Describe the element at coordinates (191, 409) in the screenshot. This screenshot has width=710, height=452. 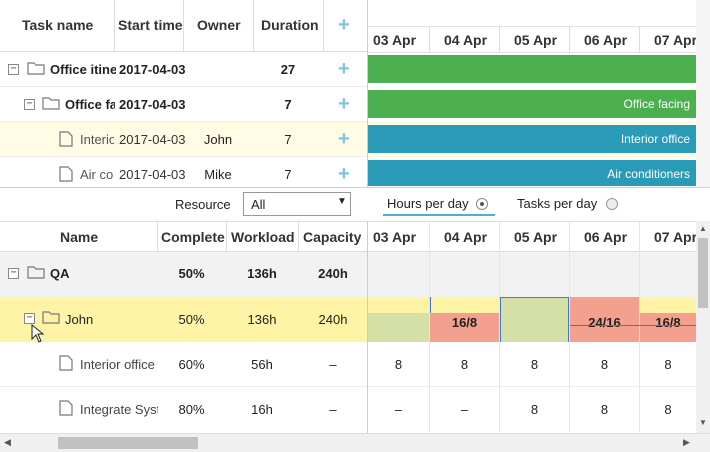
I see `assignment-complete: 80%` at that location.